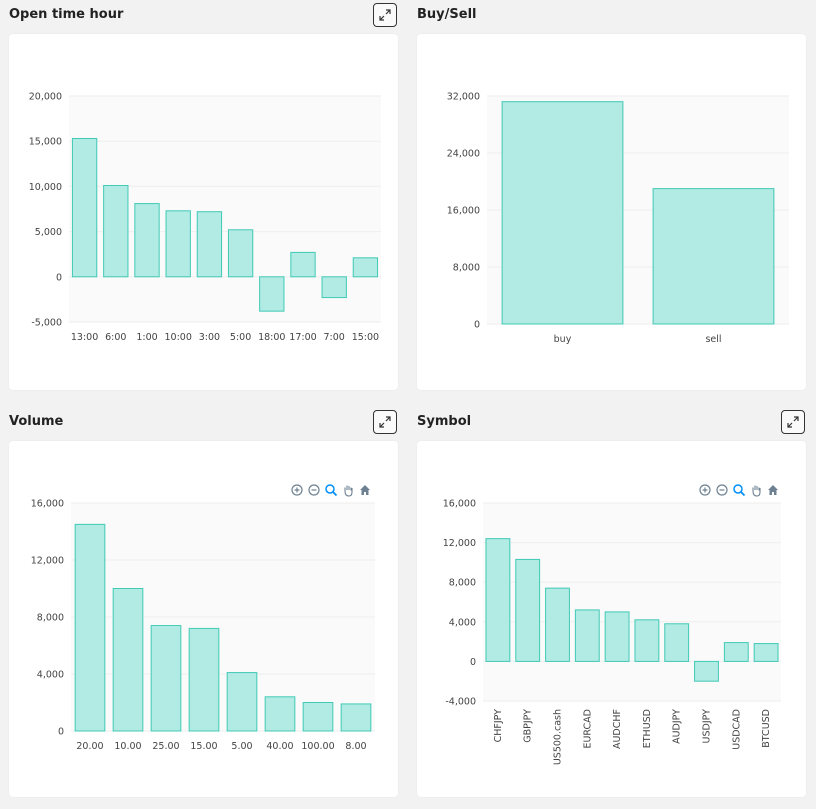  What do you see at coordinates (460, 702) in the screenshot?
I see `y-tick-label: -4,000` at bounding box center [460, 702].